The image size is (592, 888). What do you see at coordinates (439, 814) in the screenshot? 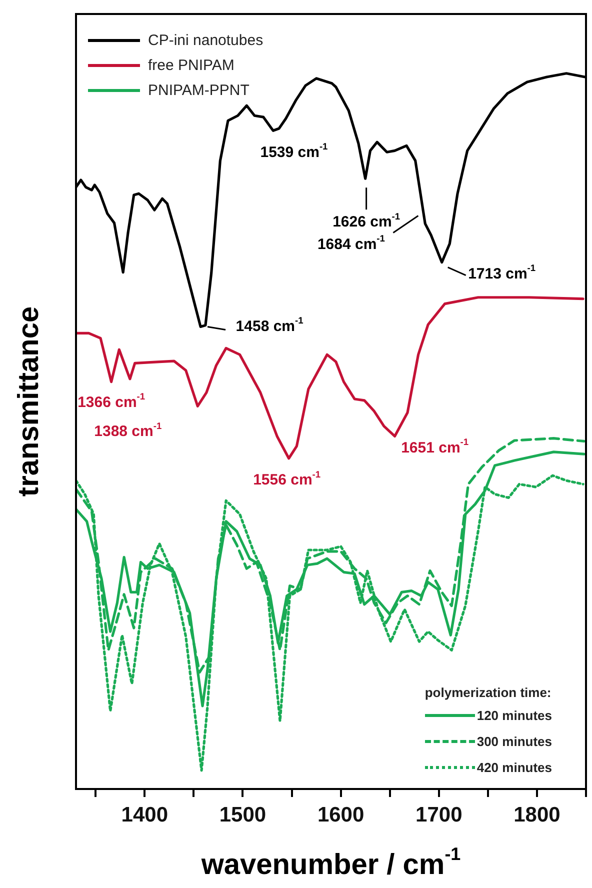
I see `x-tick-label: 1700` at bounding box center [439, 814].